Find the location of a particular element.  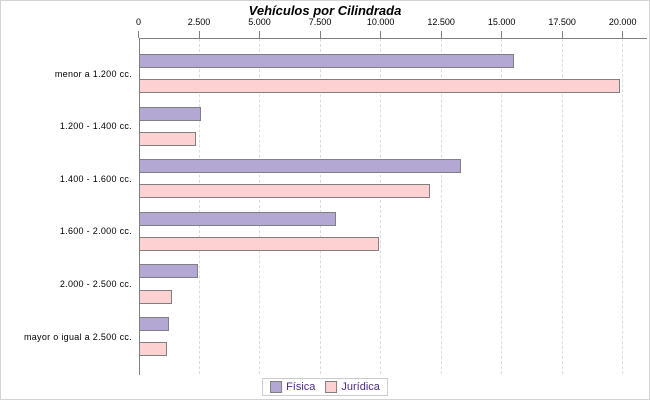

x-axis-tick-label: 10.000 is located at coordinates (380, 22).